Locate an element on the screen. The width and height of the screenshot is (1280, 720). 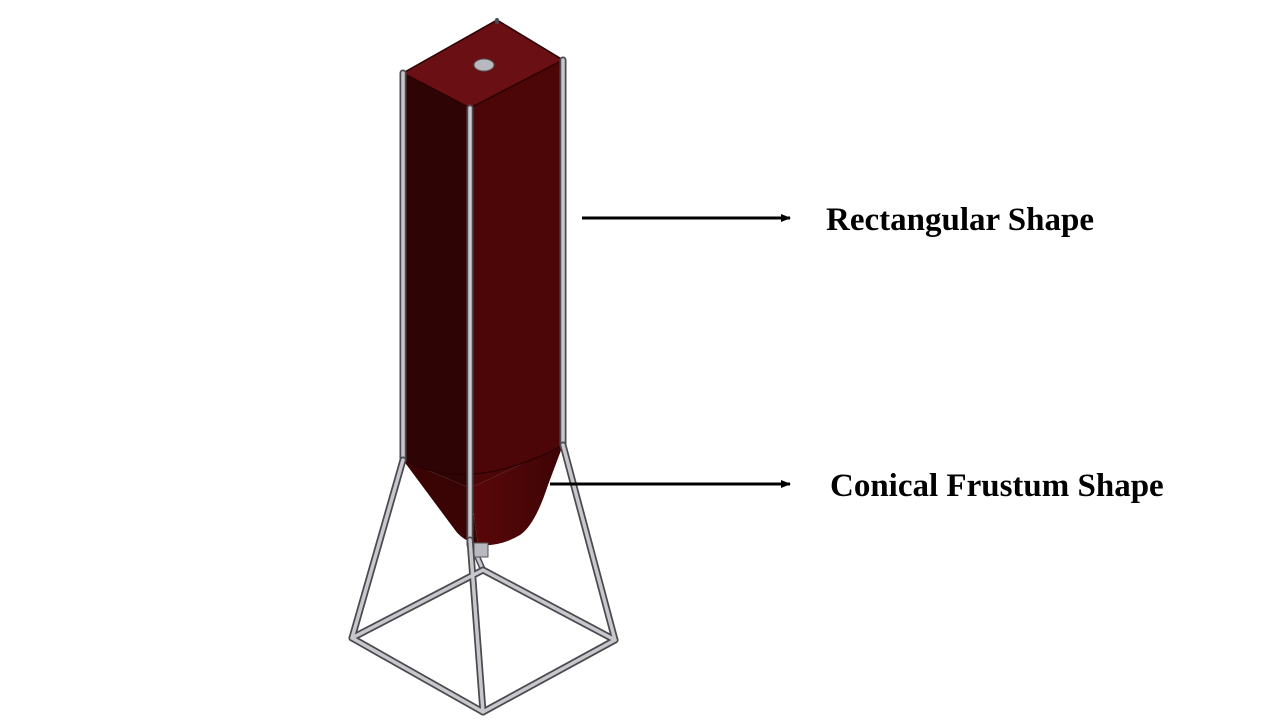
label-conical-frustum-shape: Conical Frustum Shape is located at coordinates (997, 486).